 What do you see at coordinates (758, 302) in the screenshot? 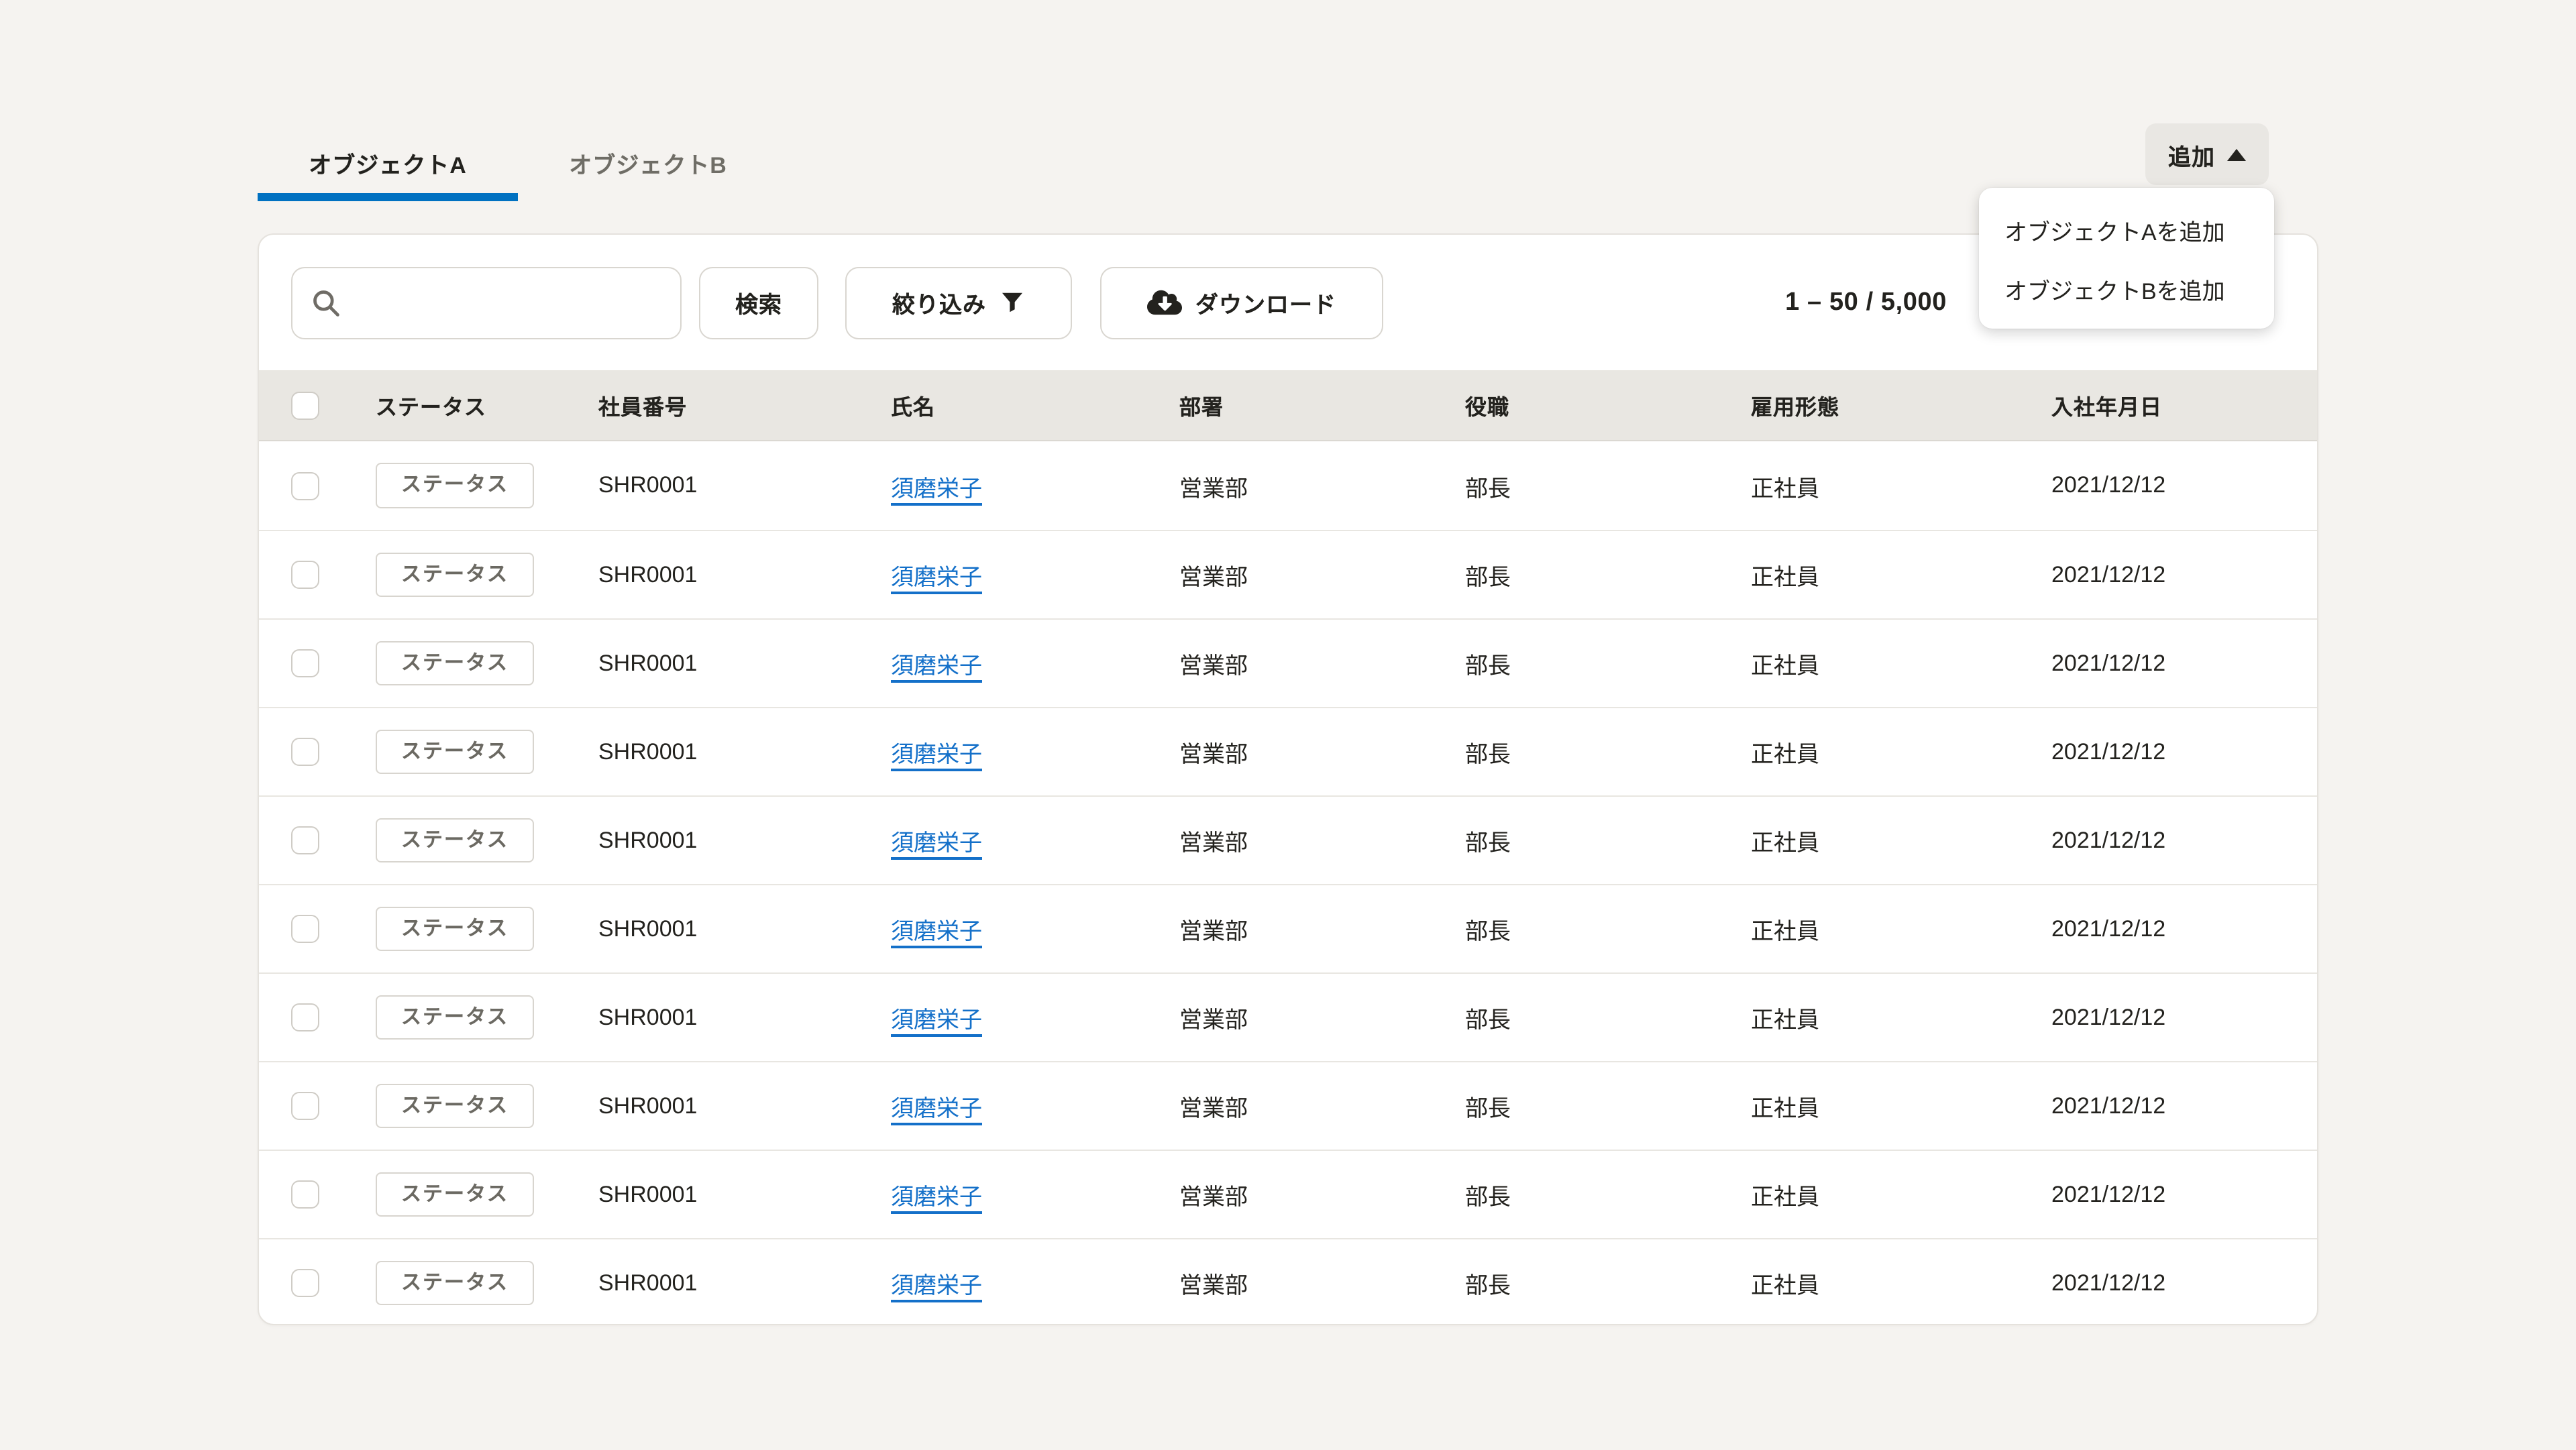
I see `search-button: 検索` at bounding box center [758, 302].